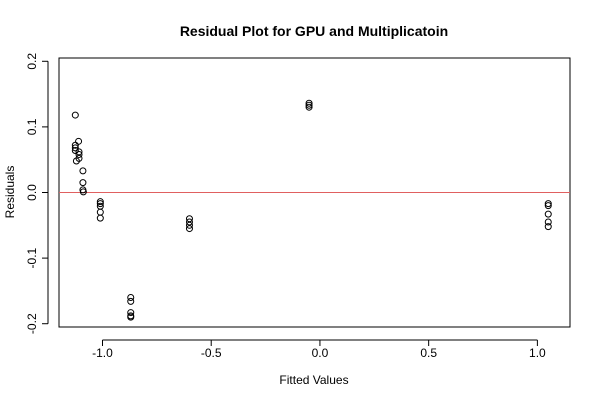  What do you see at coordinates (102, 353) in the screenshot?
I see `x-tick-label: -1.0` at bounding box center [102, 353].